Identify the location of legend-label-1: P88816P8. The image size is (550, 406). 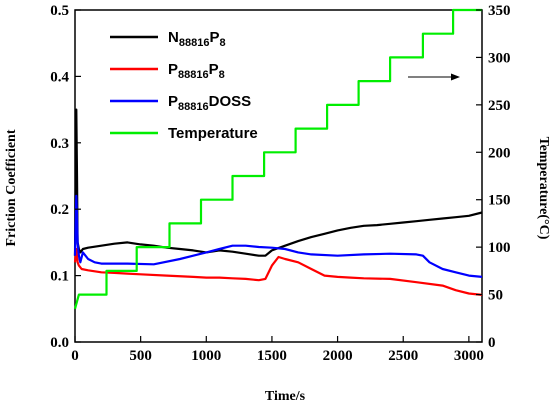
(196, 71).